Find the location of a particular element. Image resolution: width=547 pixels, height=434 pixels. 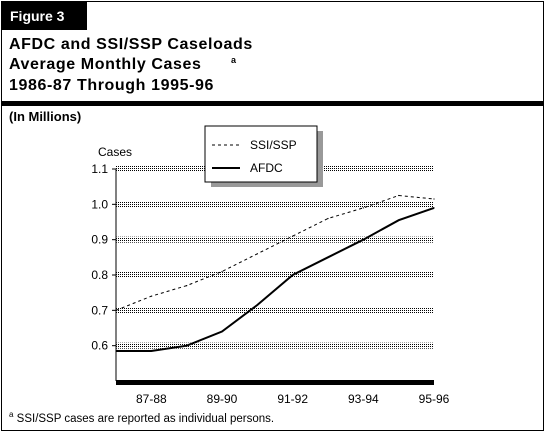

legend-box is located at coordinates (261, 154).